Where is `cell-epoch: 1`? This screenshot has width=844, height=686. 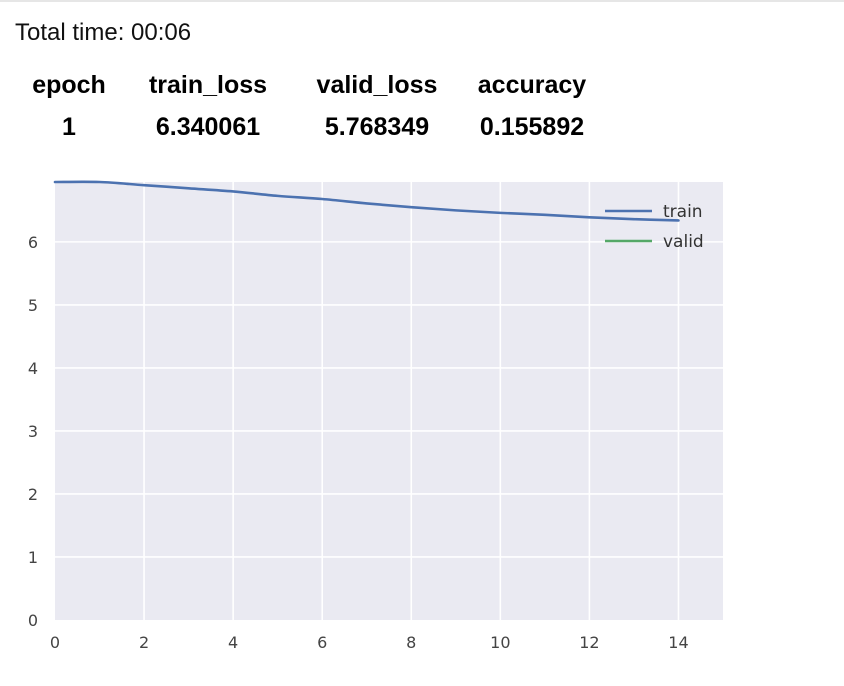
cell-epoch: 1 is located at coordinates (69, 126).